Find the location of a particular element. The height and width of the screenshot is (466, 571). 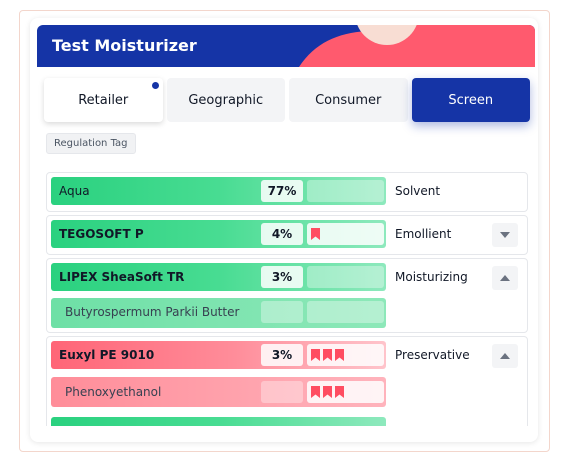

component-name: Butyrospermum Parkii Butter is located at coordinates (152, 312).